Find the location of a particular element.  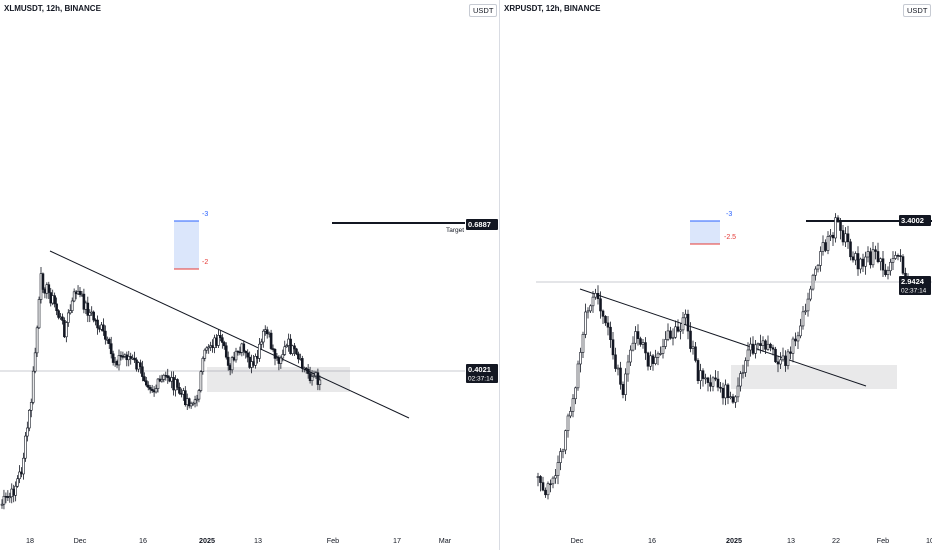

left-symbol-title: XLMUSDT, 12h, BINANCE is located at coordinates (52, 8).